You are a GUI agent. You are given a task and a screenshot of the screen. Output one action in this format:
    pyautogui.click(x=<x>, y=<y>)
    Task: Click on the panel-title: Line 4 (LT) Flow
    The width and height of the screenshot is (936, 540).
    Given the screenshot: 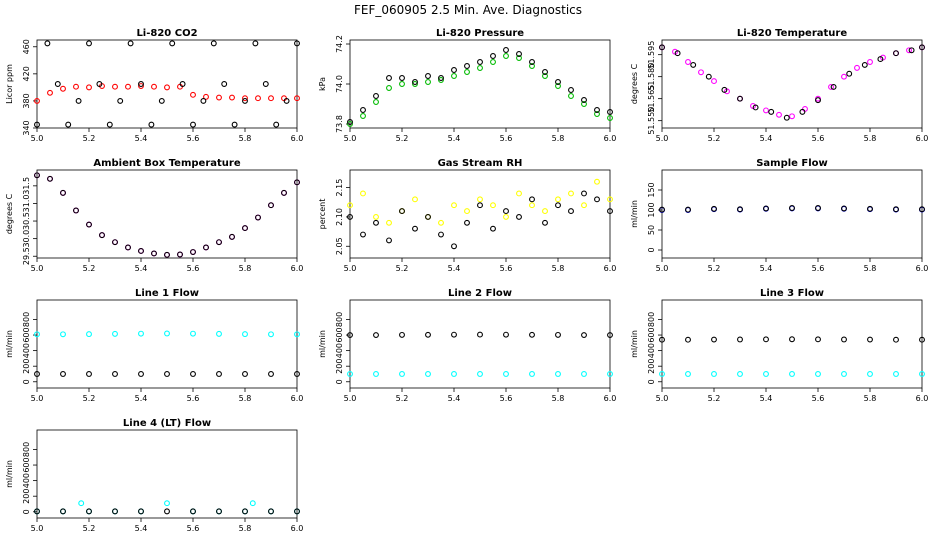 What is the action you would take?
    pyautogui.click(x=167, y=423)
    